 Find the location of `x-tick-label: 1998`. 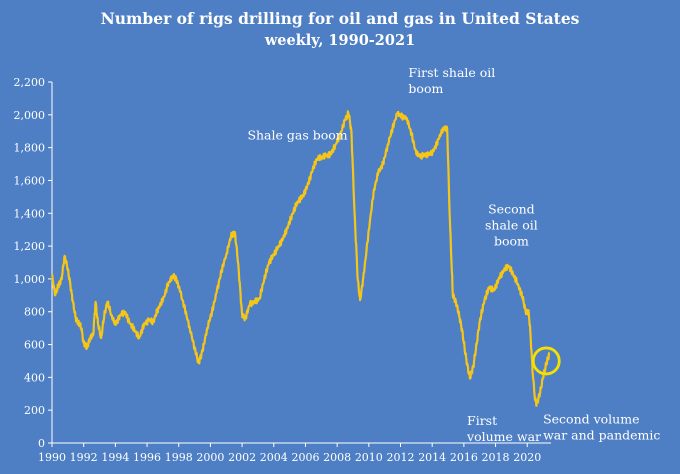

x-tick-label: 1998 is located at coordinates (179, 457).